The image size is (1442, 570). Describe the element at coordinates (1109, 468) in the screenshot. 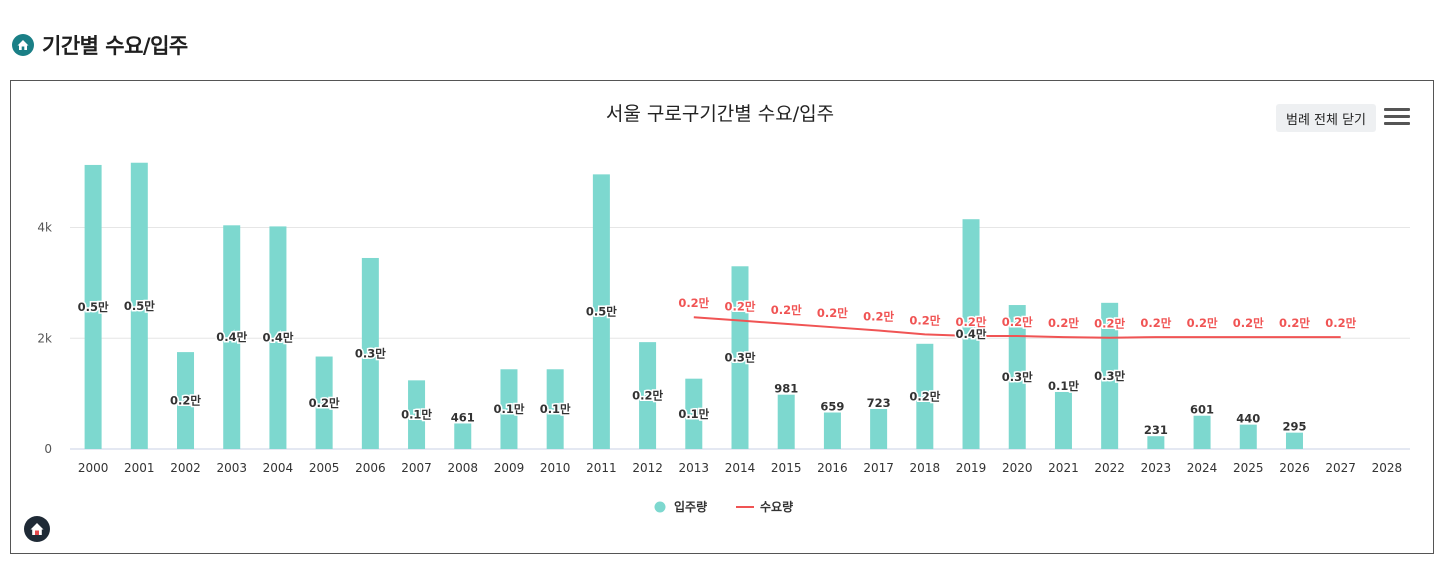

I see `x-tick-label: 2022` at that location.